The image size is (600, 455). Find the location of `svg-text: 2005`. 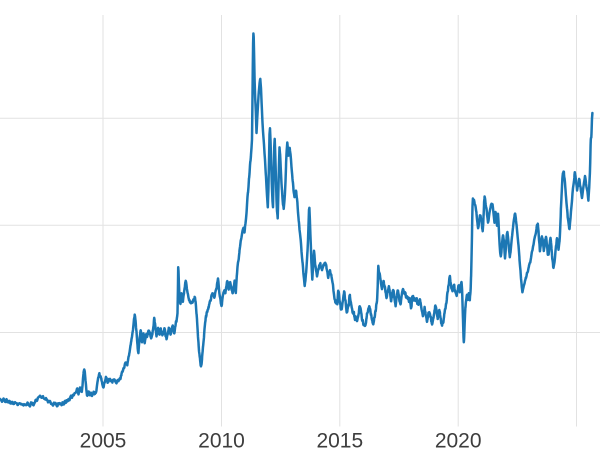

svg-text: 2005 is located at coordinates (103, 440).